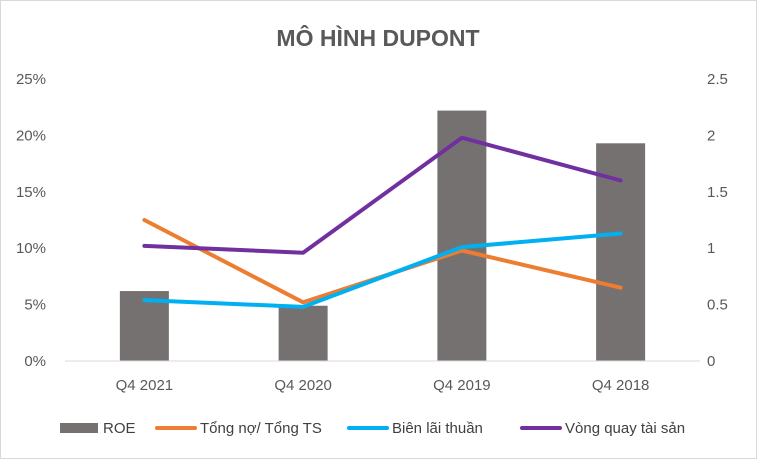  What do you see at coordinates (717, 79) in the screenshot?
I see `right-tick-label: 2.5` at bounding box center [717, 79].